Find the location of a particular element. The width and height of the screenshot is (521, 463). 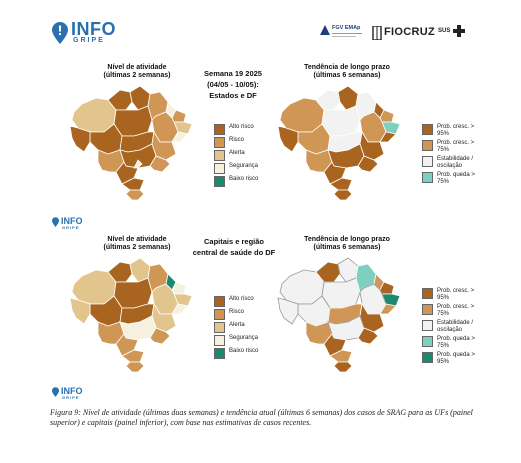

state-se is located at coordinates (180, 137).